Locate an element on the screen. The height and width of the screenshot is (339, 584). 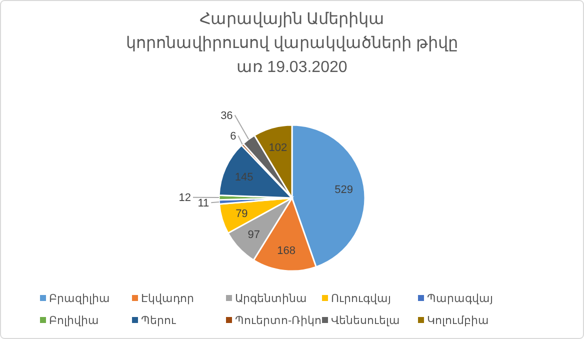
data-label: 168 is located at coordinates (286, 251).